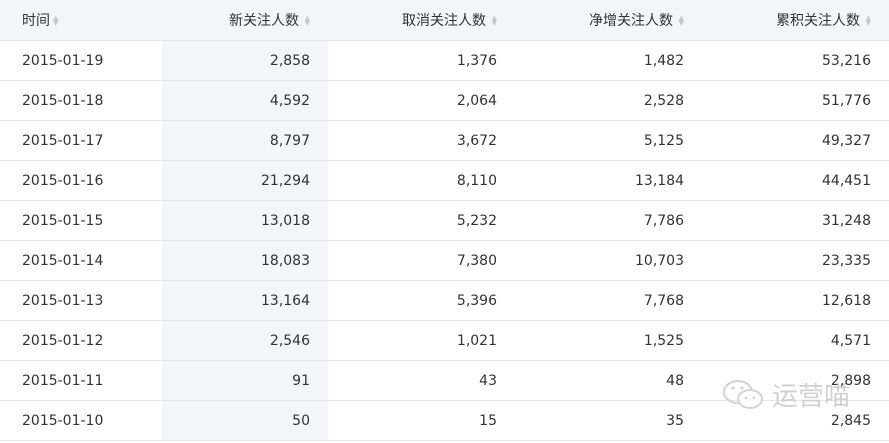 The width and height of the screenshot is (889, 443). I want to click on table-row: 2015-01-16 21,294 8,110 13,184 44,451, so click(444, 180).